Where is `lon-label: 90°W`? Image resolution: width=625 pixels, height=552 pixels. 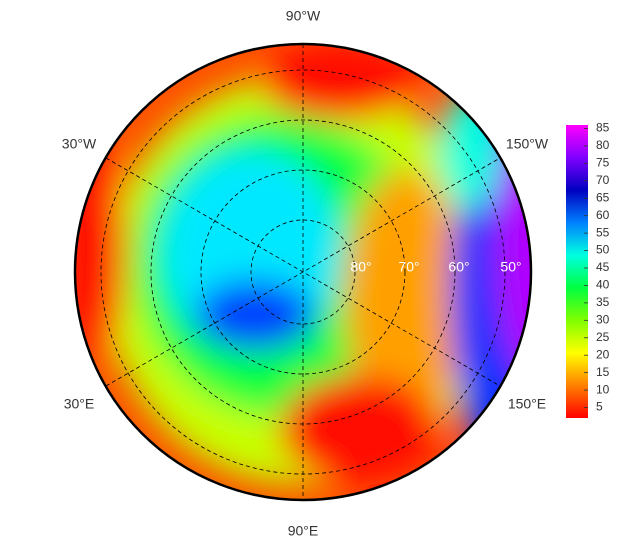
lon-label: 90°W is located at coordinates (303, 16).